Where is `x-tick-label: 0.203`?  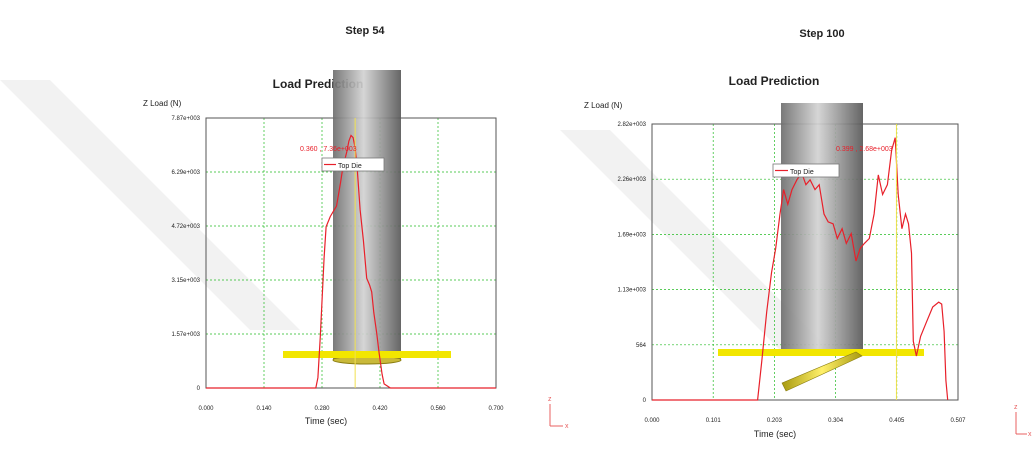
x-tick-label: 0.203 is located at coordinates (775, 421).